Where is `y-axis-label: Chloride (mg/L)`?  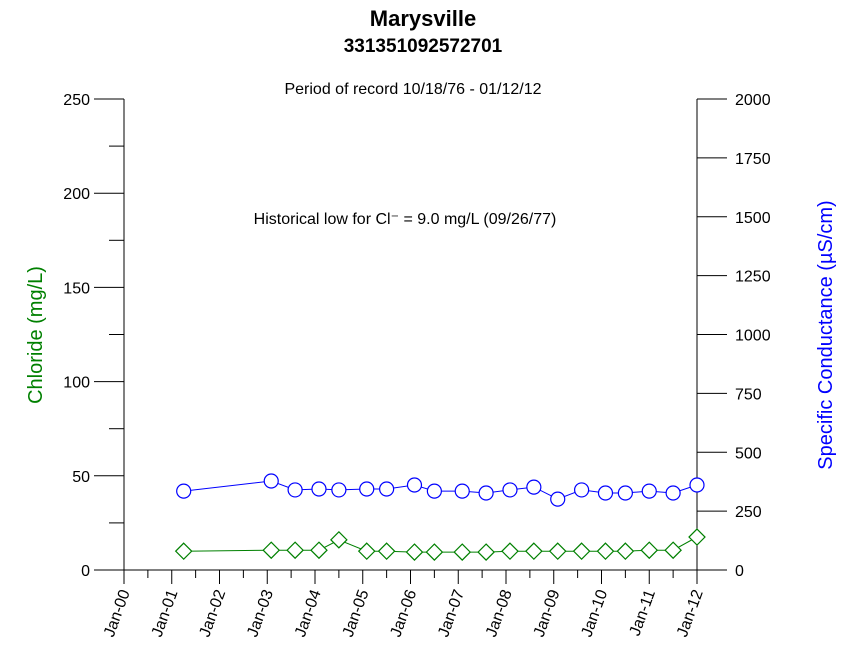
y-axis-label: Chloride (mg/L) is located at coordinates (36, 335).